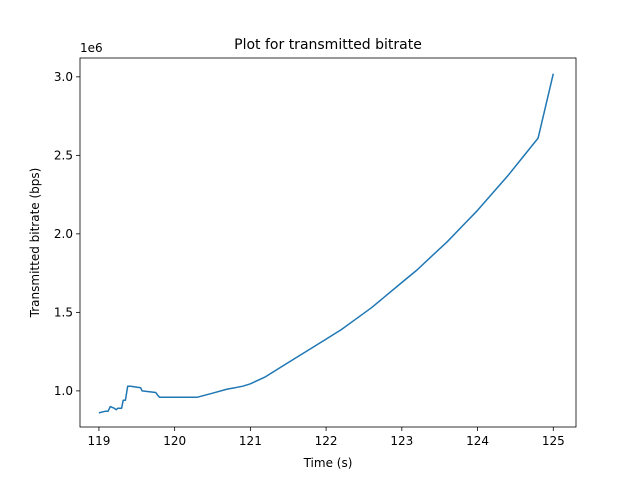  Describe the element at coordinates (63, 312) in the screenshot. I see `y-tick-label: 1.5` at that location.